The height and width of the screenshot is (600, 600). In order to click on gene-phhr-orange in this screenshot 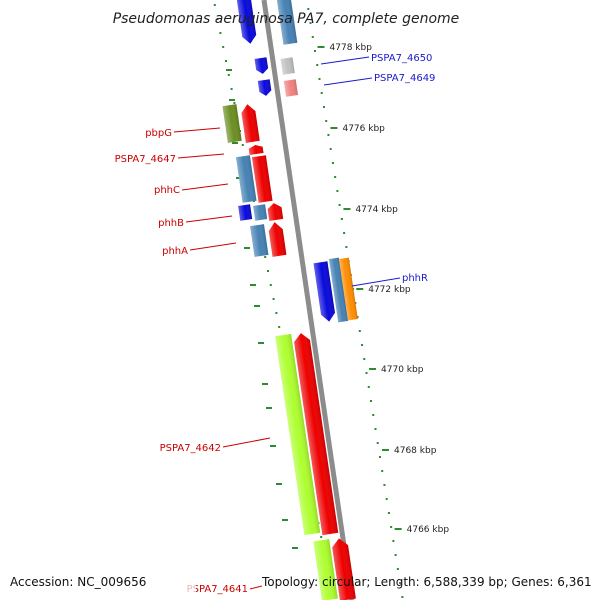, I will do `click(348, 289)`.